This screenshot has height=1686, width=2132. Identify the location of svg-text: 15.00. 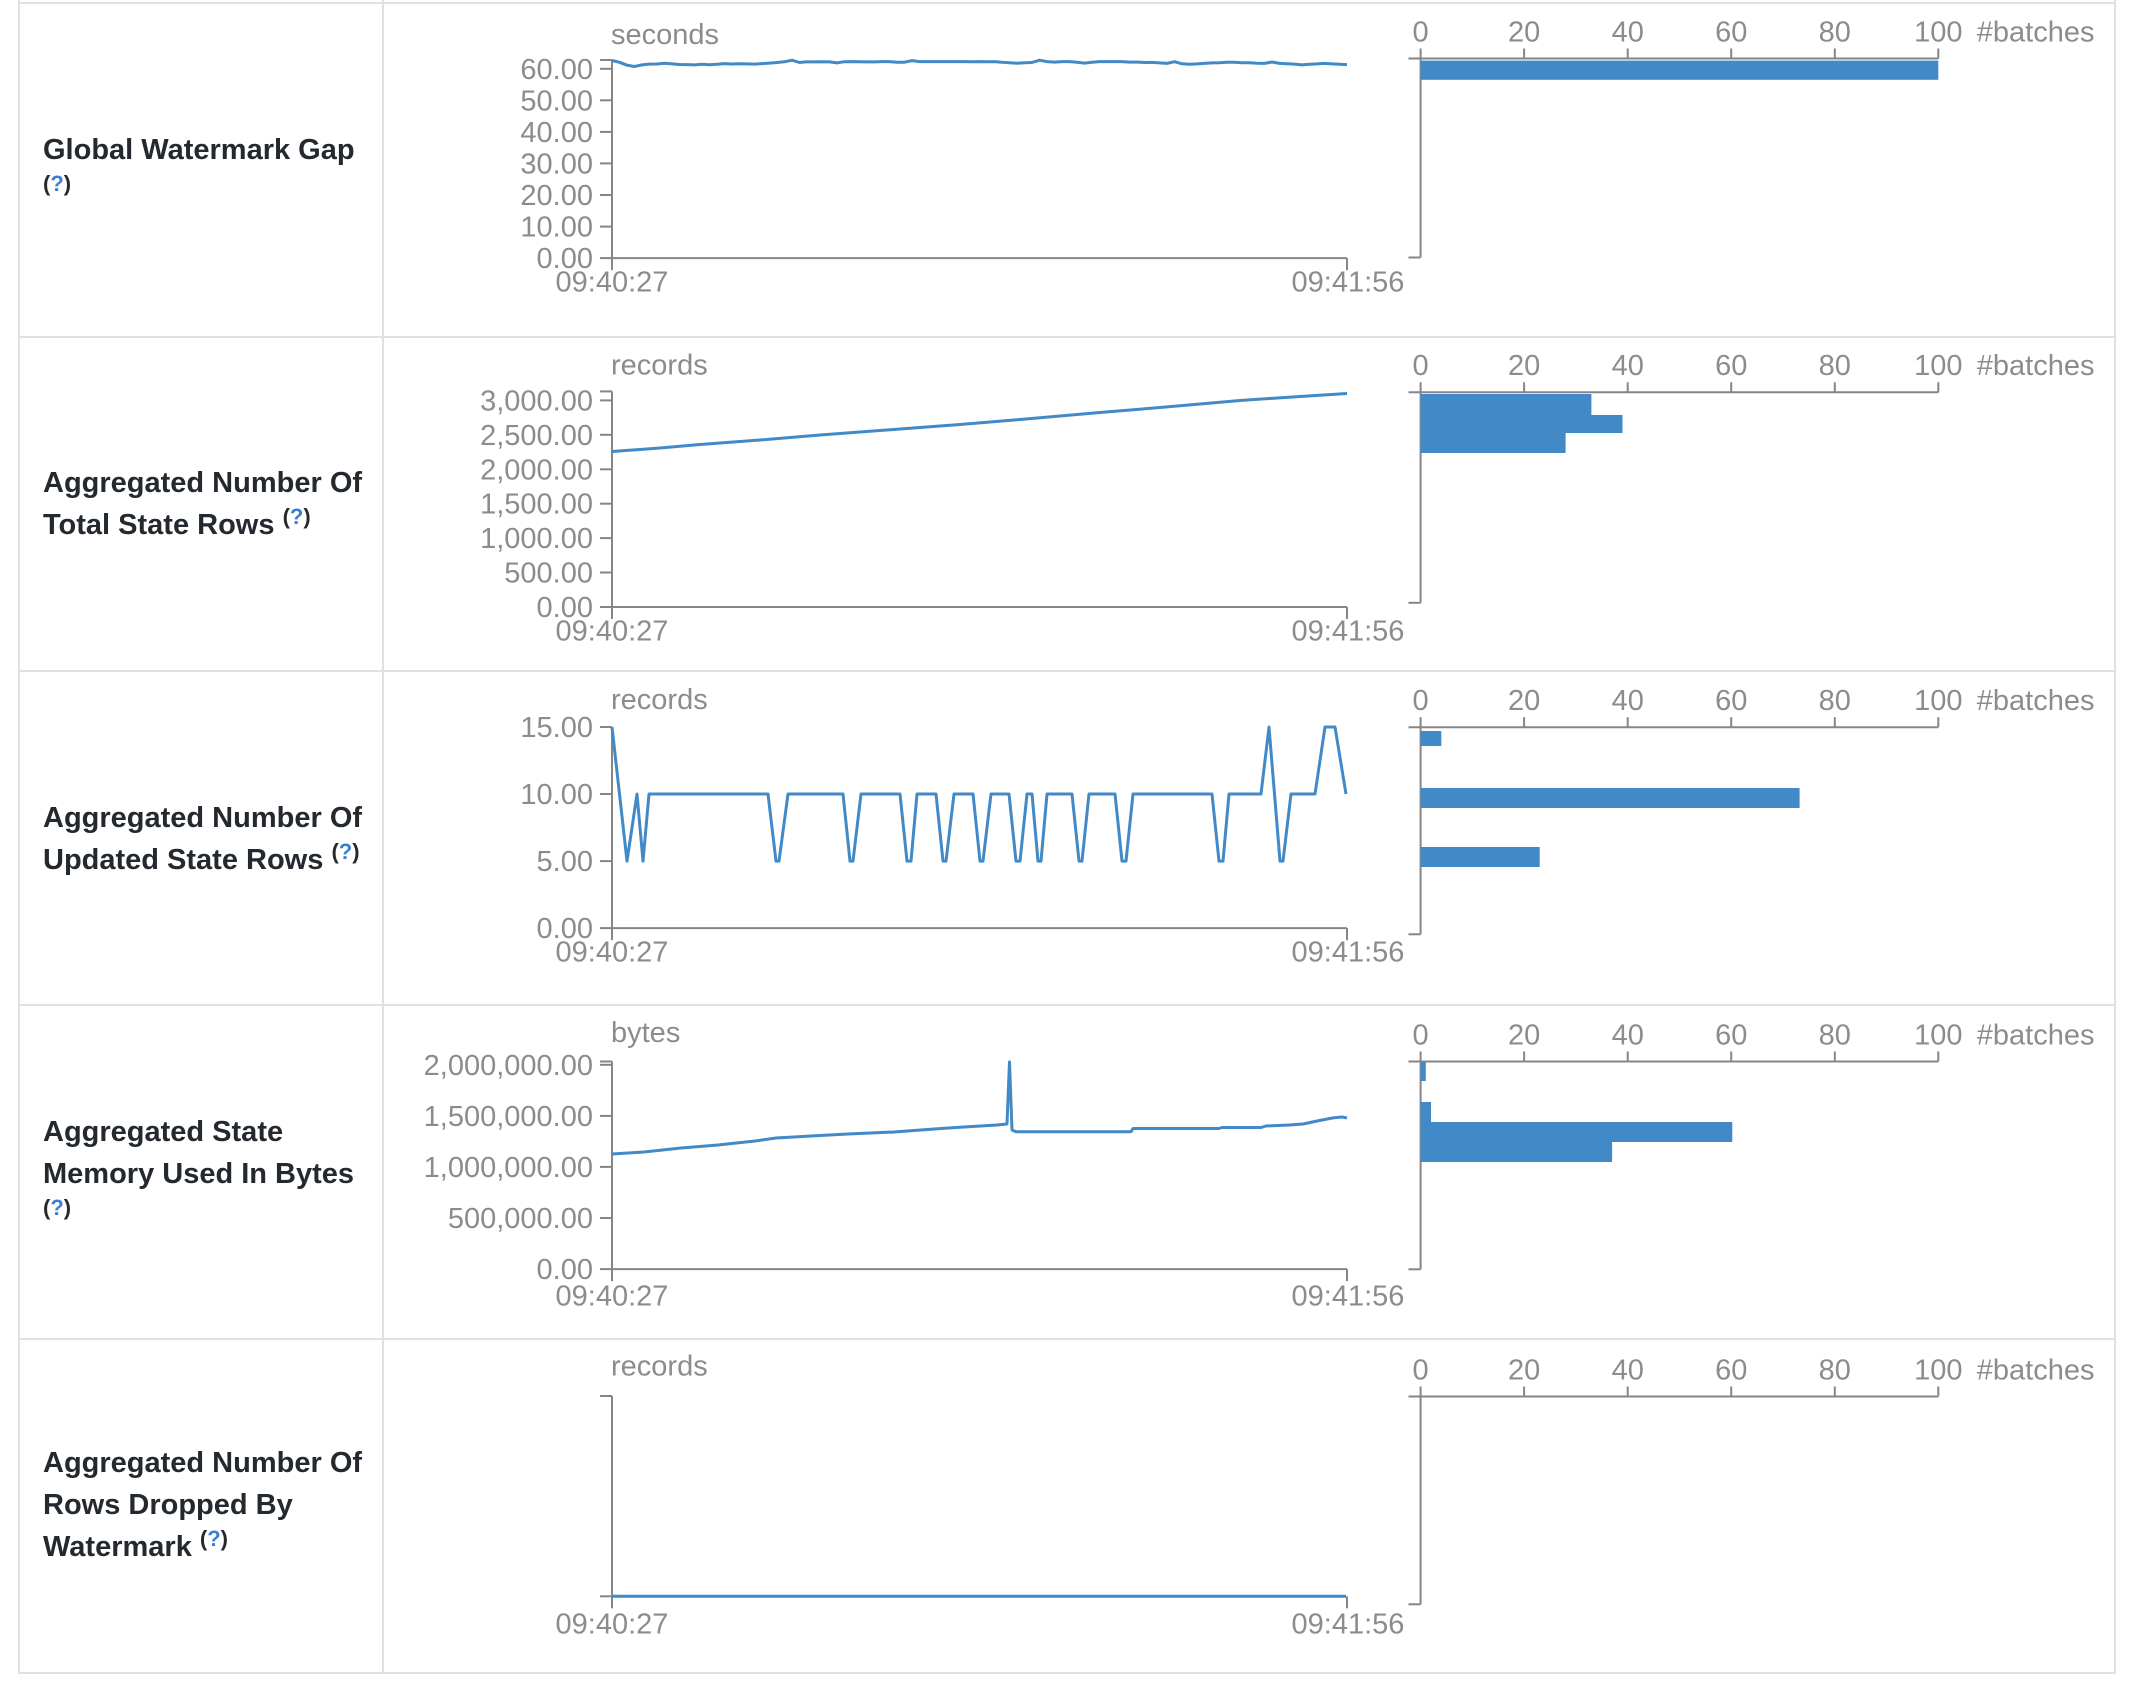
(556, 728).